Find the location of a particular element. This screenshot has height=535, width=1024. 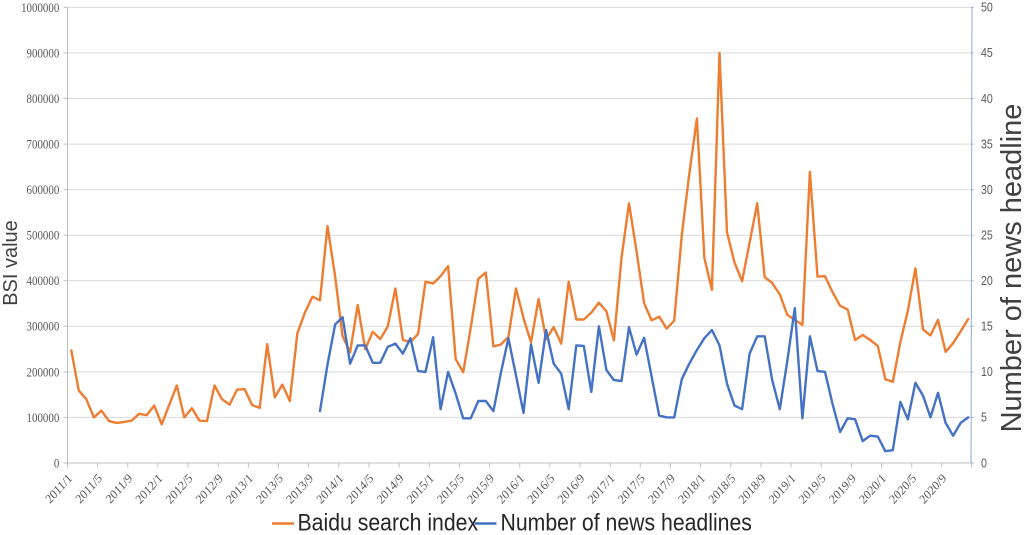

svg-text: Baidu search index is located at coordinates (388, 521).